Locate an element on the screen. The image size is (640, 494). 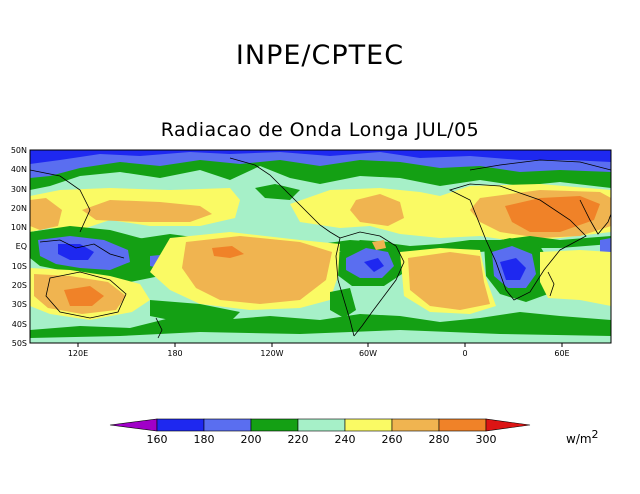
coast-north-america is located at coordinates (285, 198).